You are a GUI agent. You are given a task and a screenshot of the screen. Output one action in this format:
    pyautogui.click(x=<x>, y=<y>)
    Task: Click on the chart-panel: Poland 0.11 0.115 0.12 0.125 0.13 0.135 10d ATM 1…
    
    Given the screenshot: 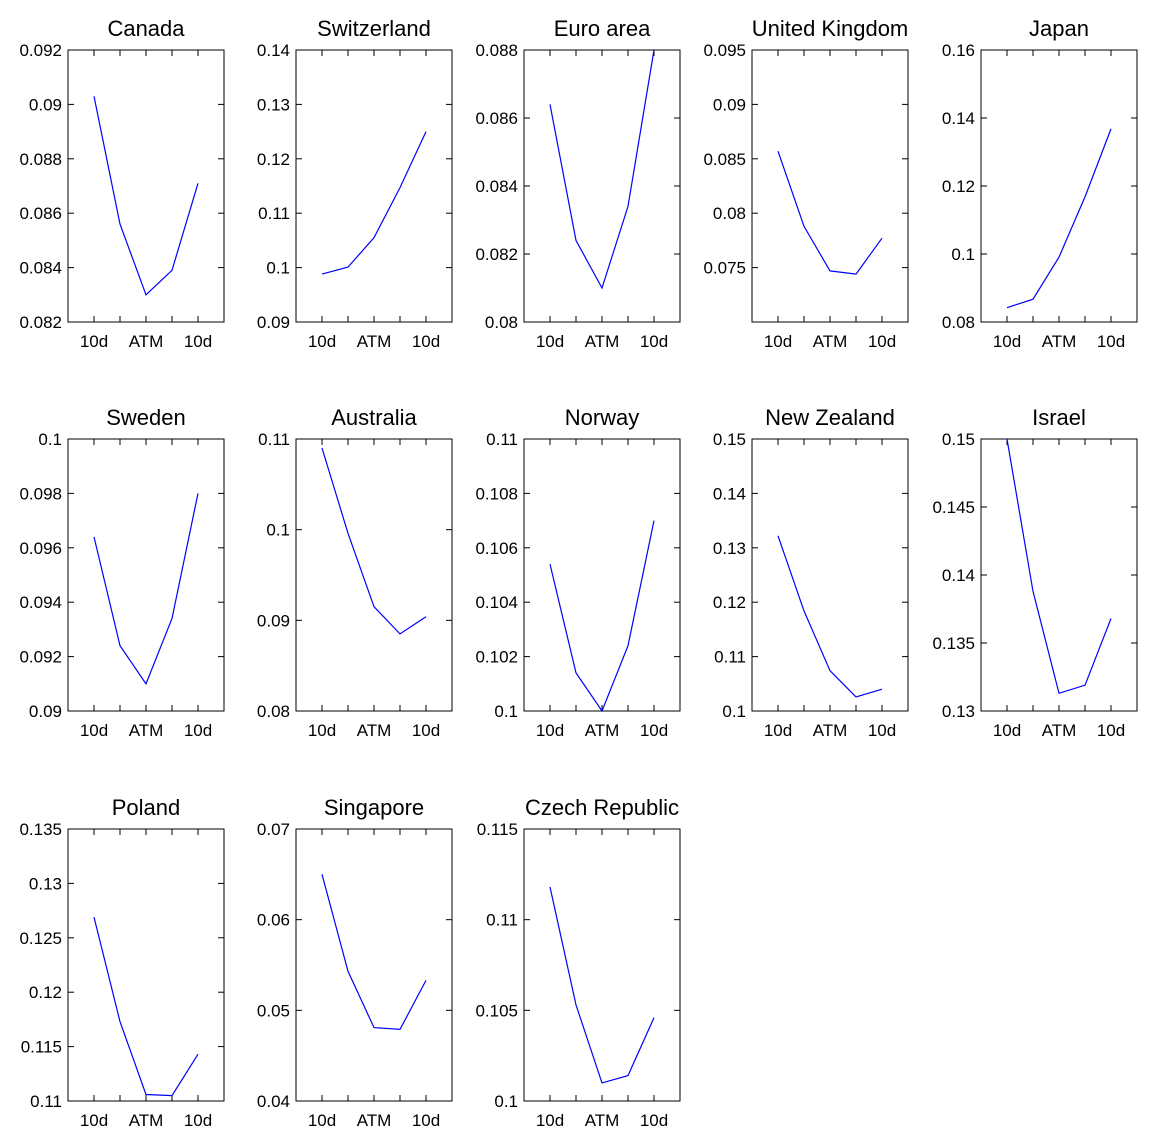 What is the action you would take?
    pyautogui.click(x=122, y=962)
    